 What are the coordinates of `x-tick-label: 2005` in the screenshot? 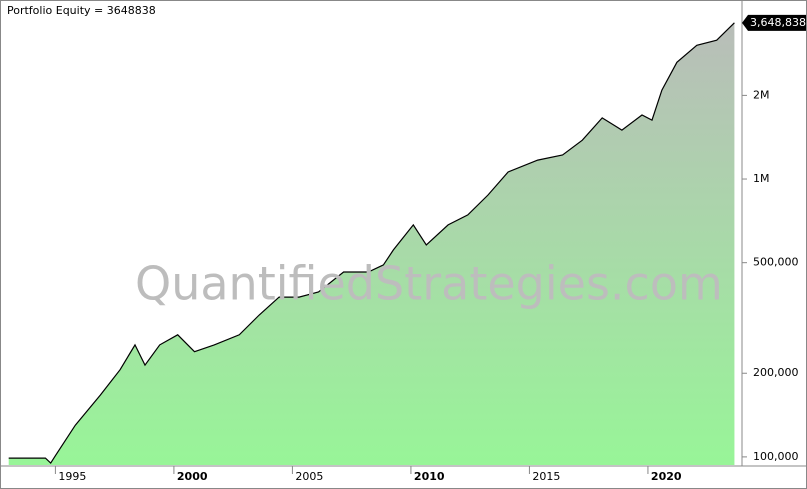 It's located at (309, 476).